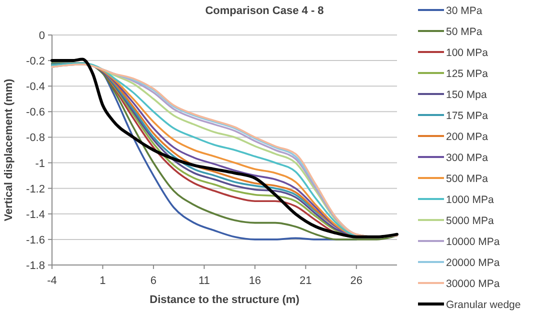 Image resolution: width=534 pixels, height=316 pixels. What do you see at coordinates (467, 95) in the screenshot?
I see `legend-label: 150 Mpa` at bounding box center [467, 95].